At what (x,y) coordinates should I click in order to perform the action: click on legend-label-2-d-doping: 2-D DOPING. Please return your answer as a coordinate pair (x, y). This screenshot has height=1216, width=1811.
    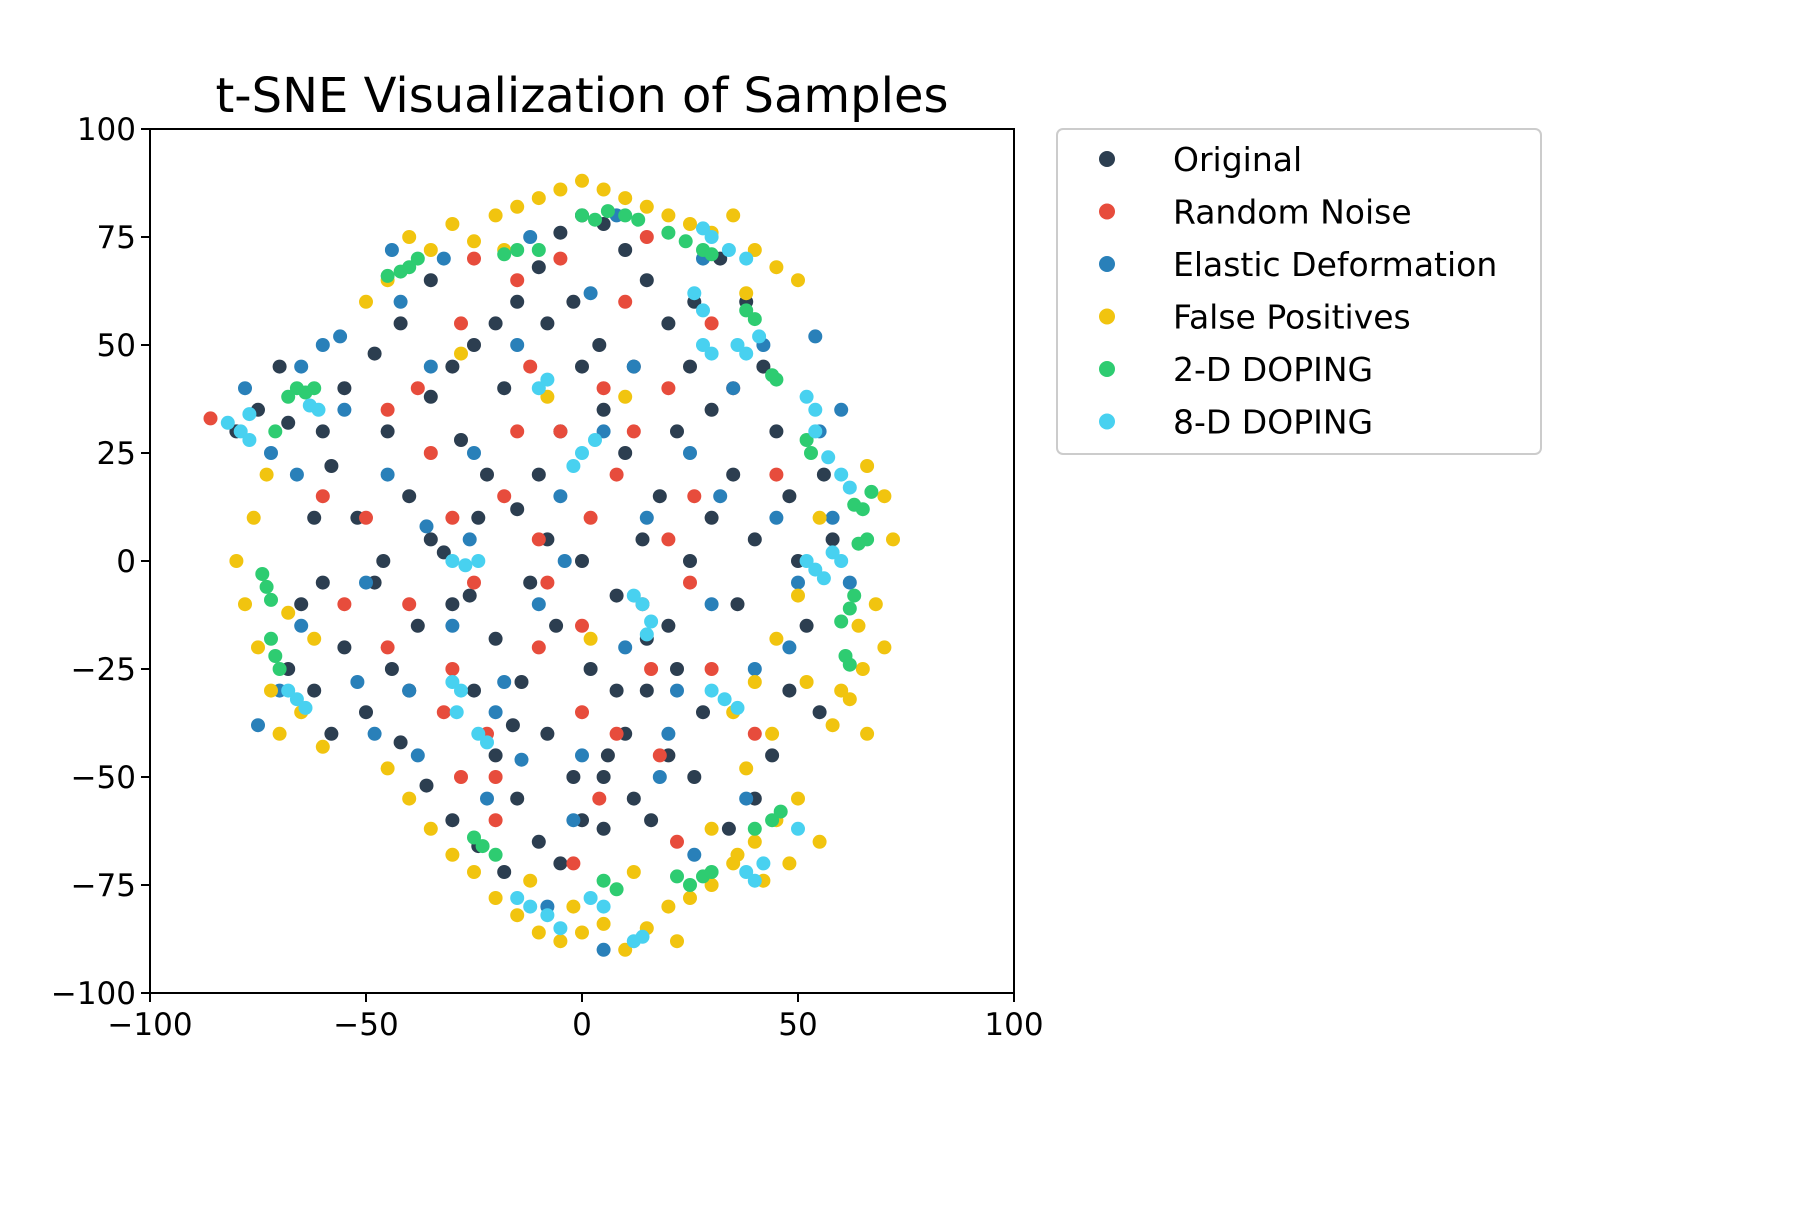
    Looking at the image, I should click on (1273, 369).